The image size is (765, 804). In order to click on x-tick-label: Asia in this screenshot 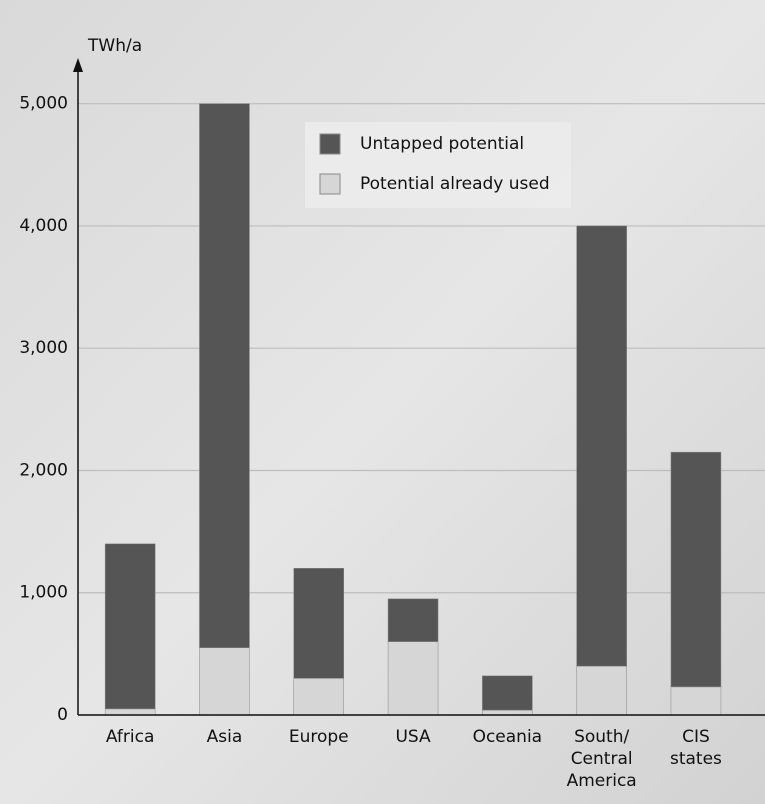, I will do `click(225, 737)`.